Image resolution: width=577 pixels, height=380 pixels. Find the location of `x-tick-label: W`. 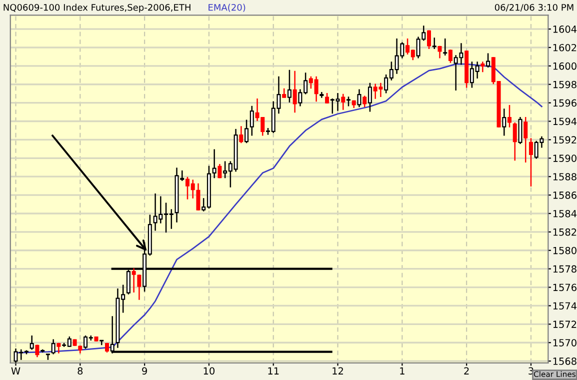

x-tick-label: W is located at coordinates (15, 370).